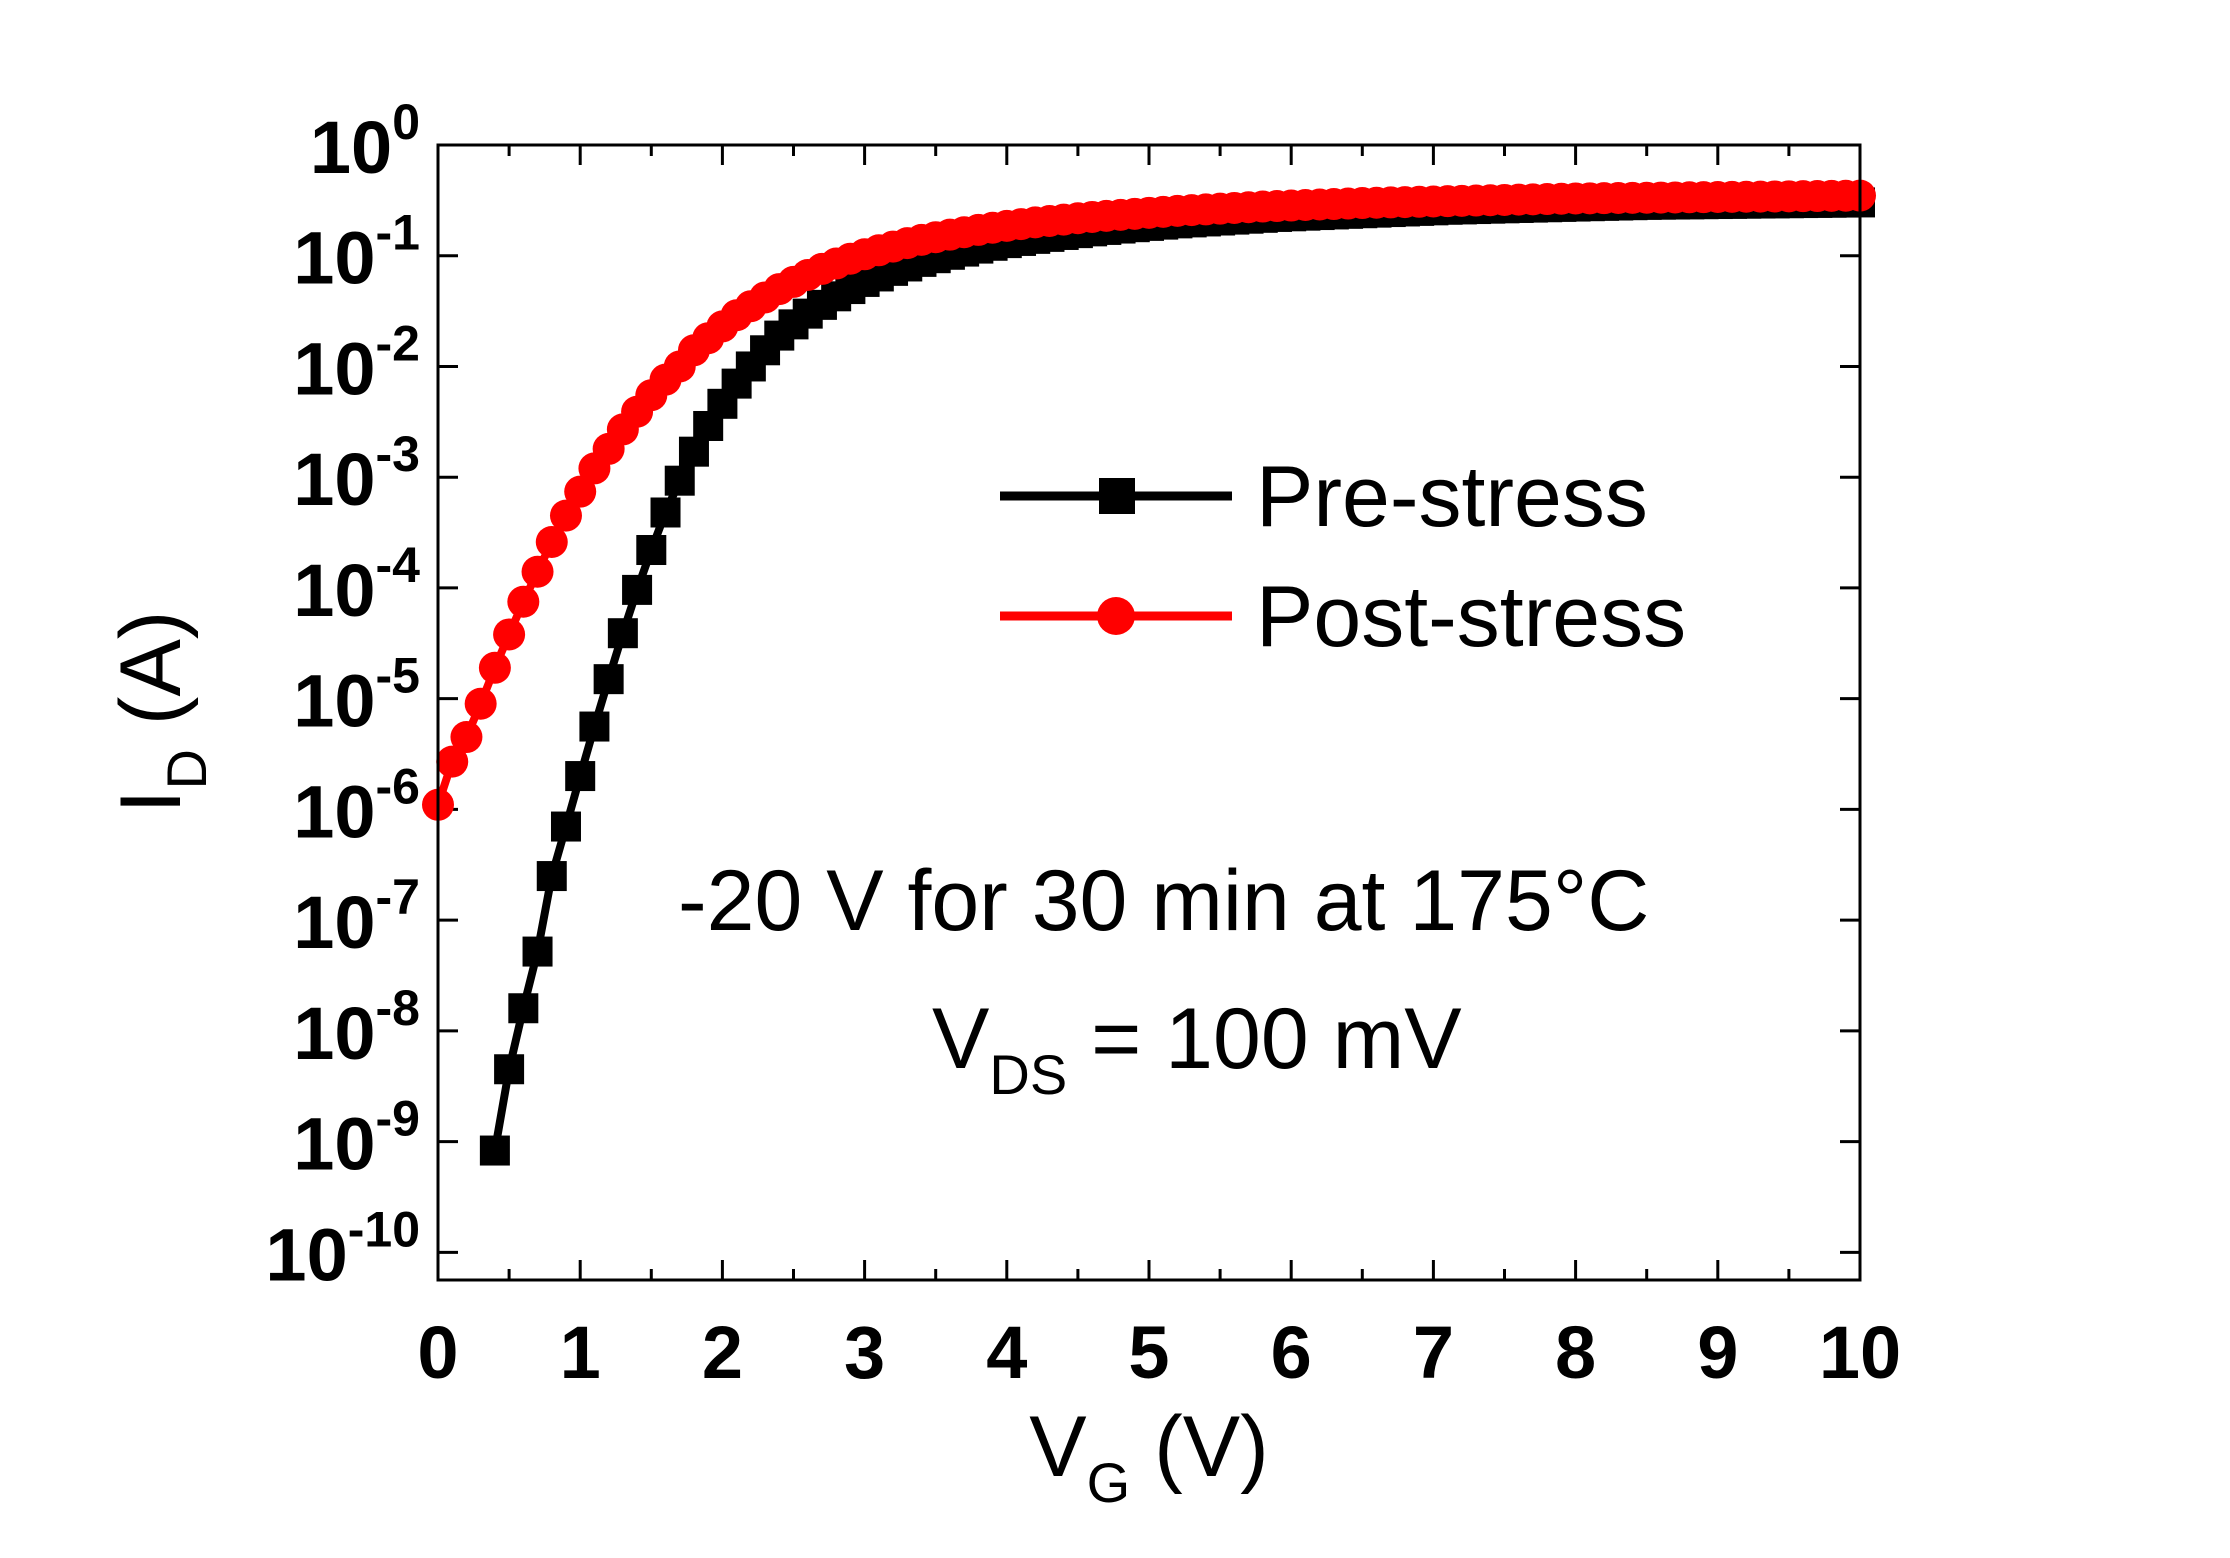  Describe the element at coordinates (437, 1352) in the screenshot. I see `x-tick-label: 0` at that location.